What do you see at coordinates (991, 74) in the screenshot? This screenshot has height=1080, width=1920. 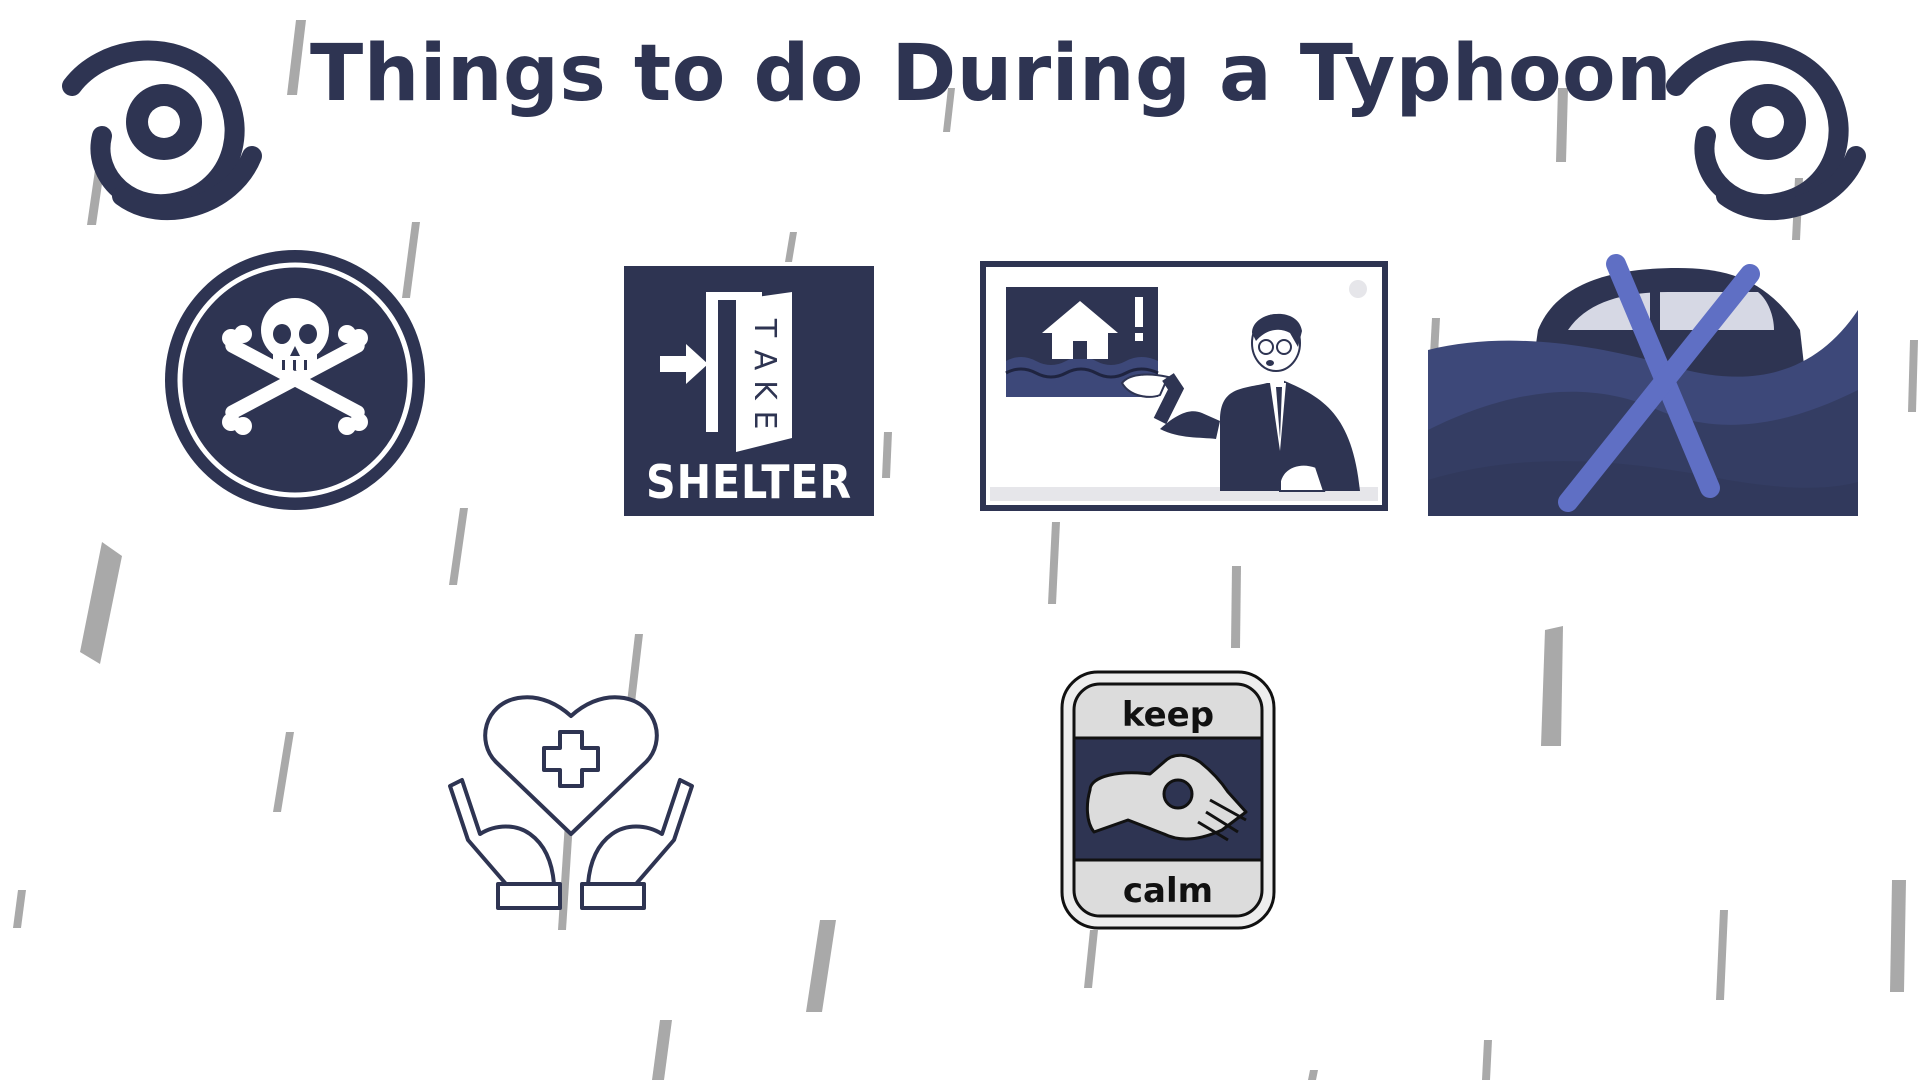 I see `page-title: Things to do During a Typhoon` at bounding box center [991, 74].